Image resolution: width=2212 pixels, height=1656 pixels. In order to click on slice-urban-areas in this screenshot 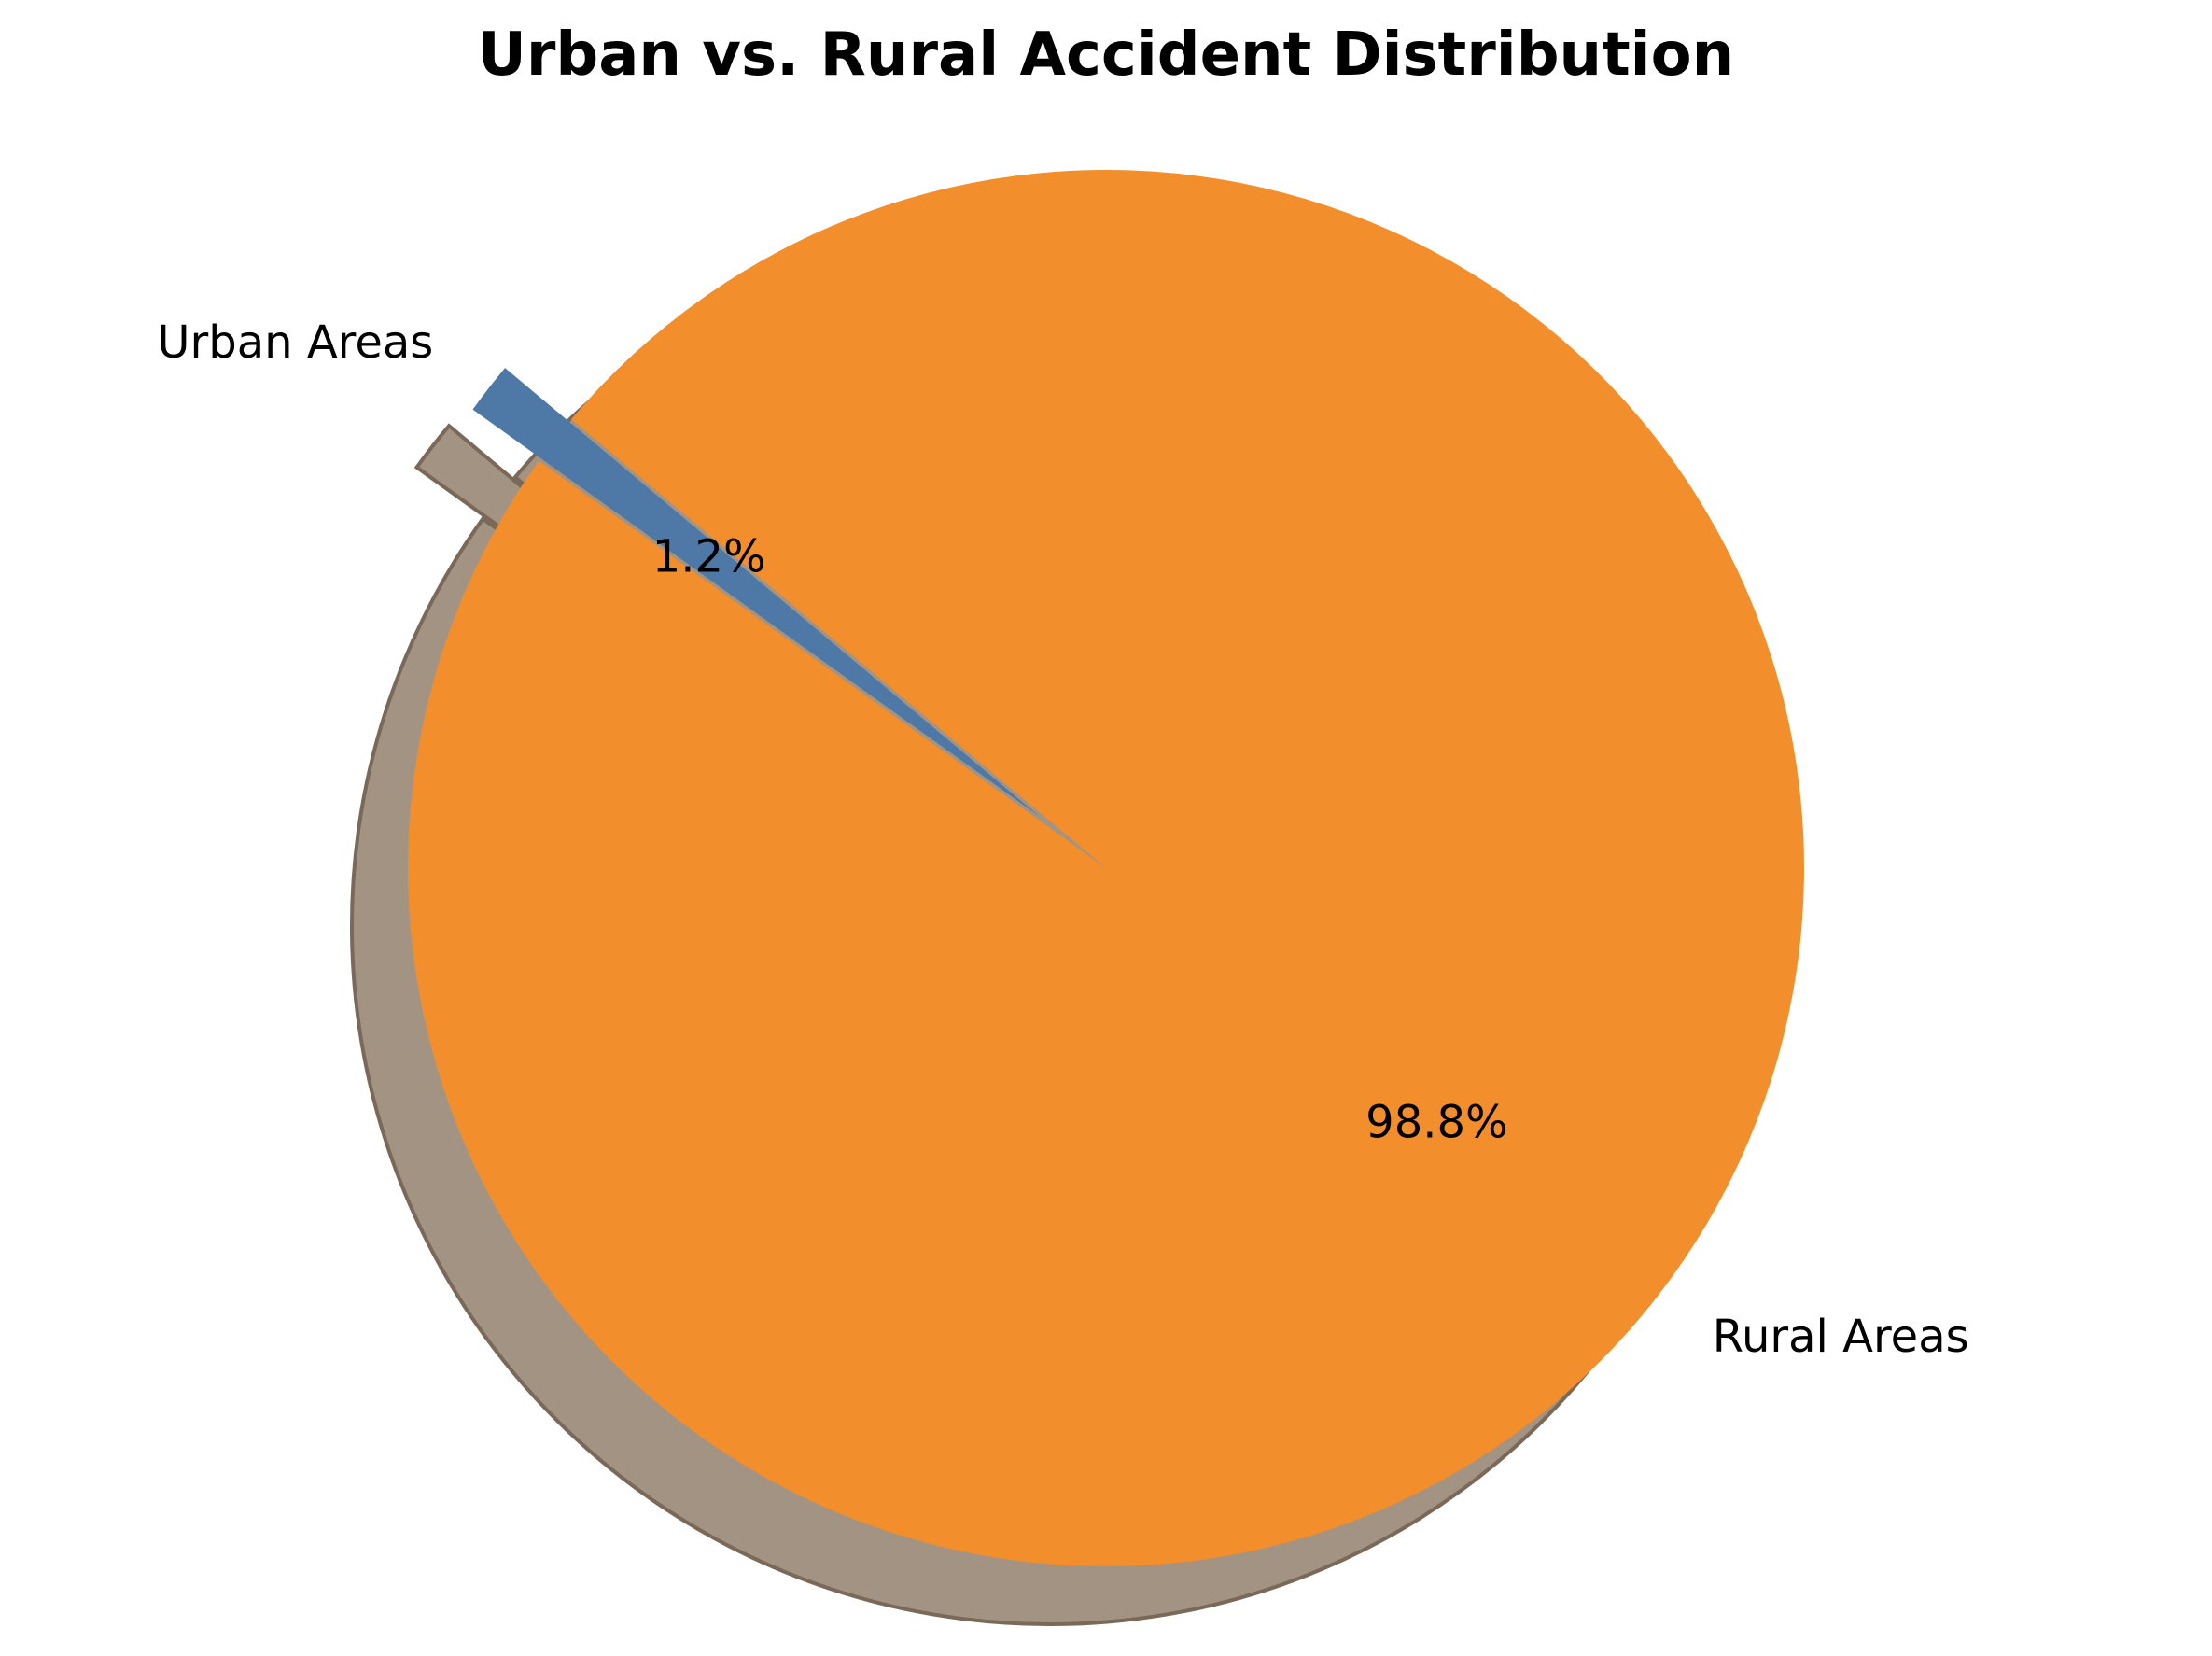, I will do `click(756, 592)`.